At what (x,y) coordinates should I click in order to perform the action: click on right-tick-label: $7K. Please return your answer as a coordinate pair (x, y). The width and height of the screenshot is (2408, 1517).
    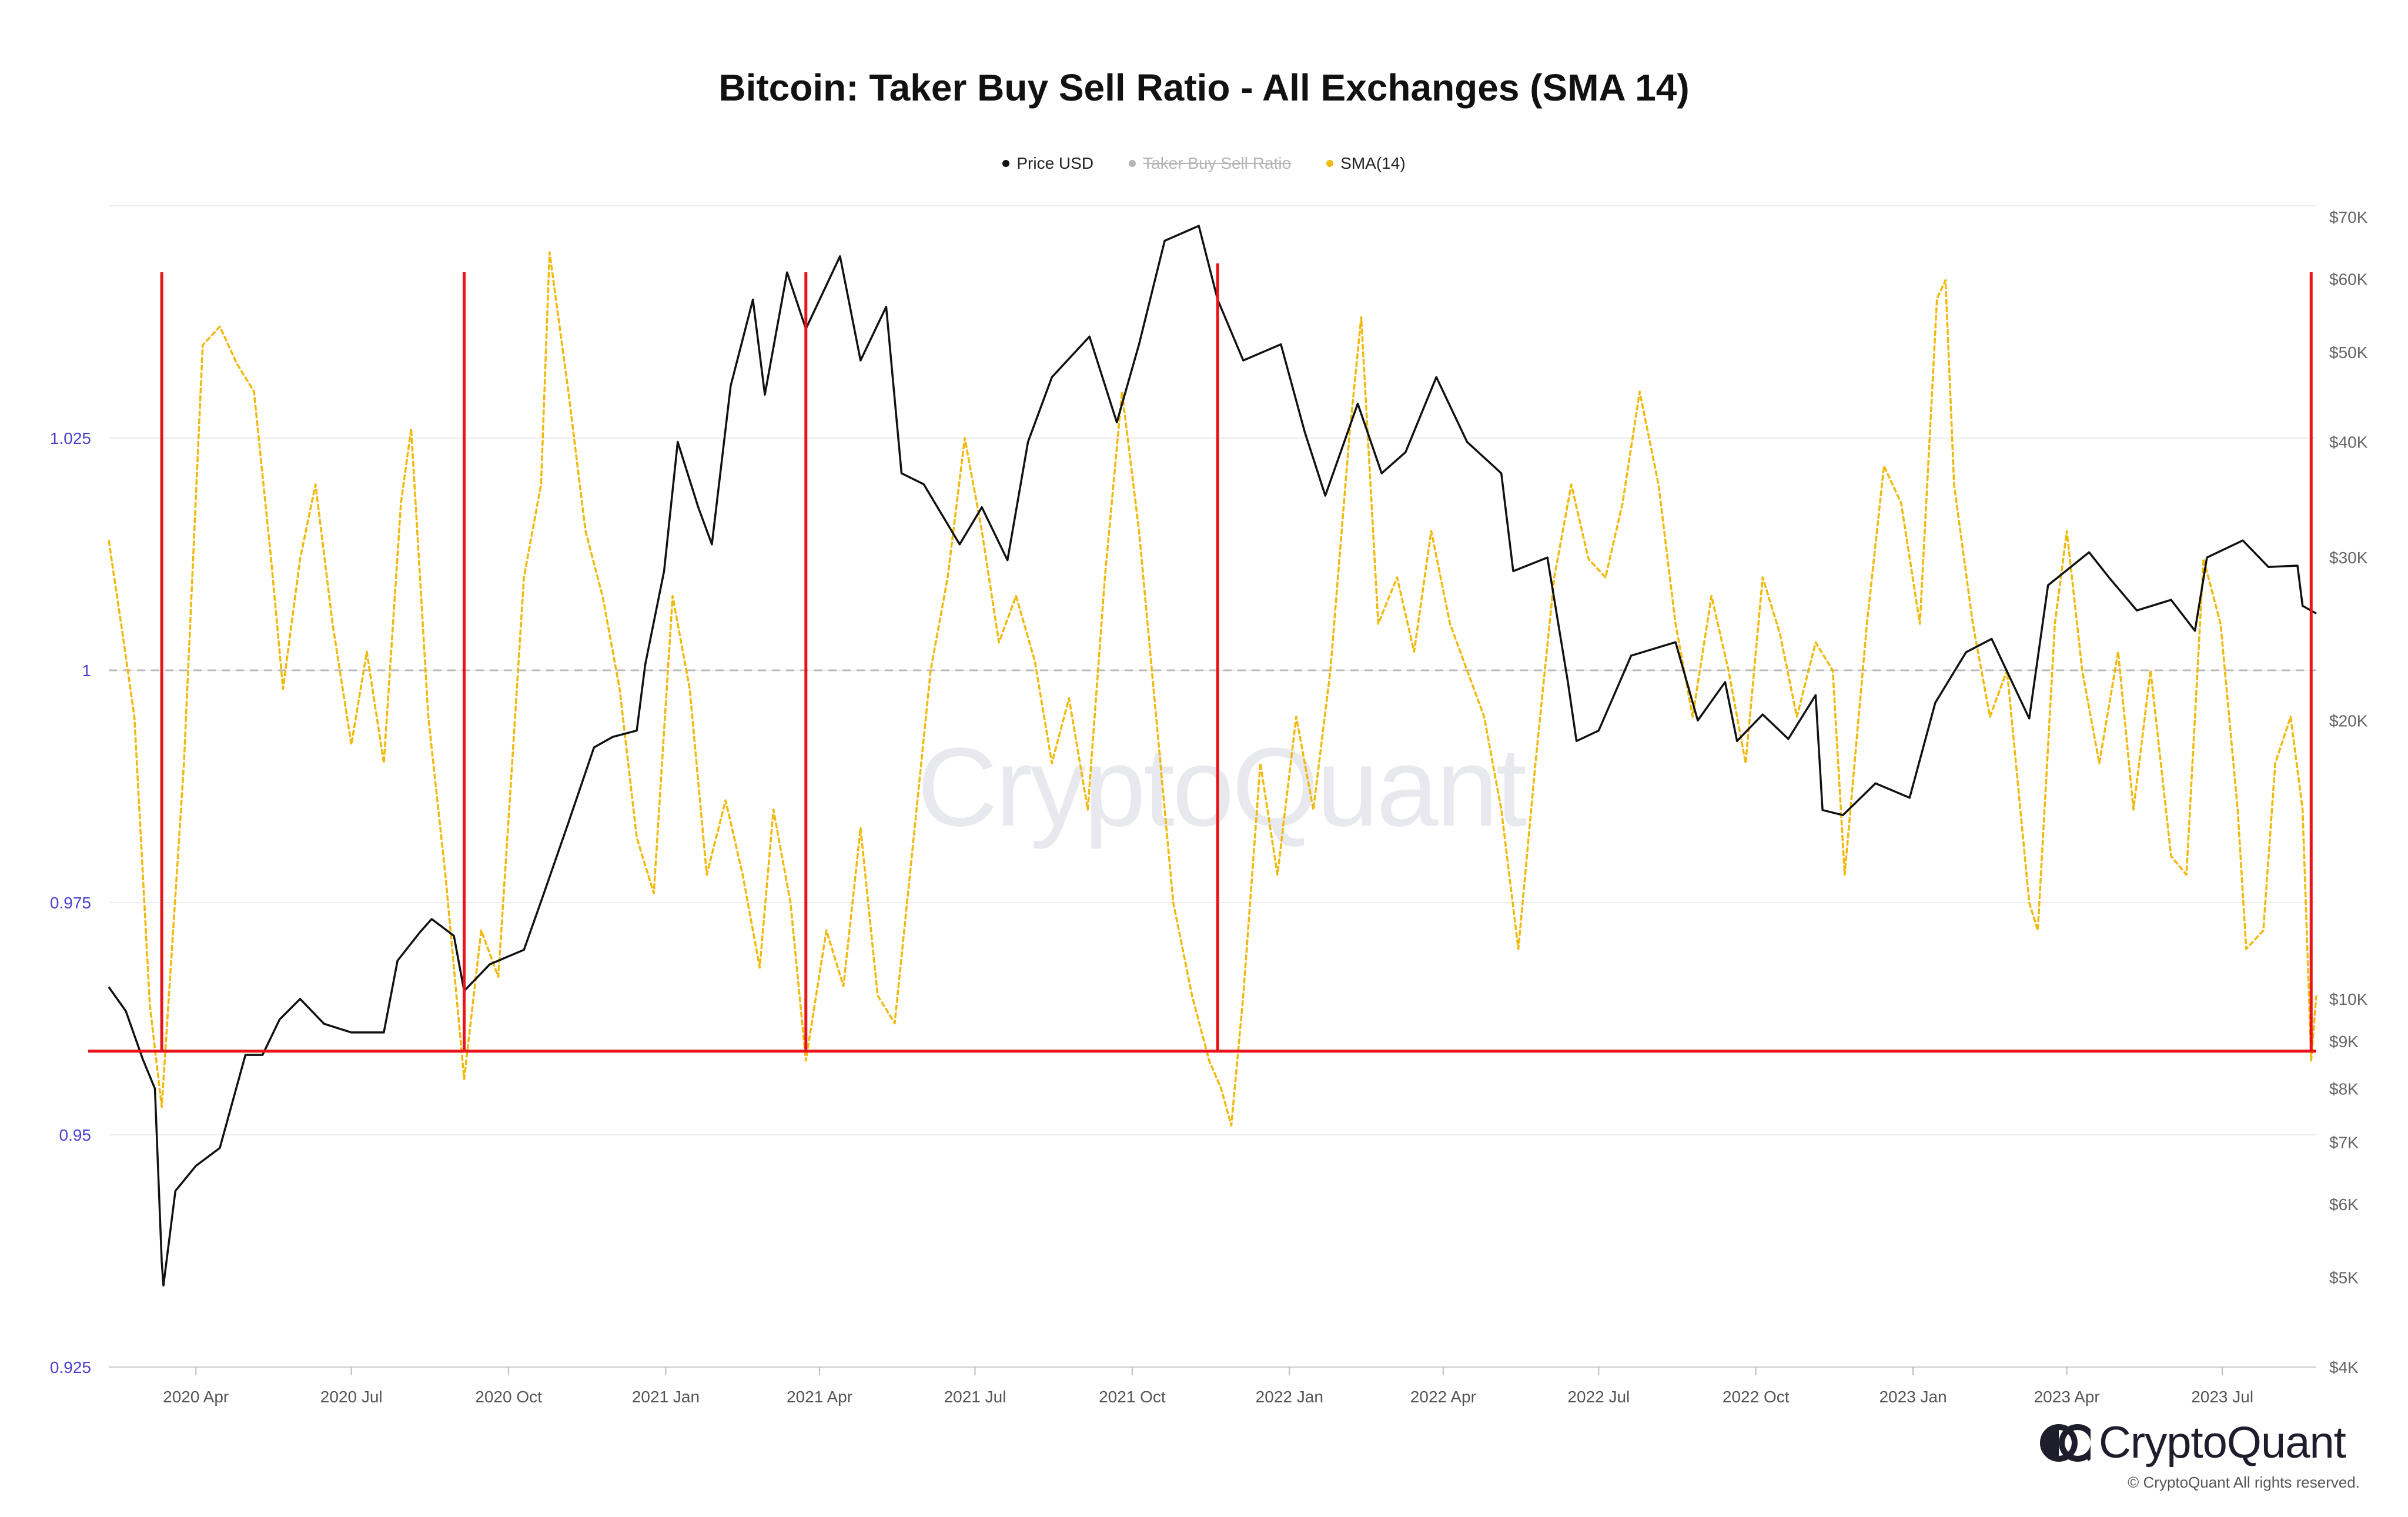
    Looking at the image, I should click on (2344, 1143).